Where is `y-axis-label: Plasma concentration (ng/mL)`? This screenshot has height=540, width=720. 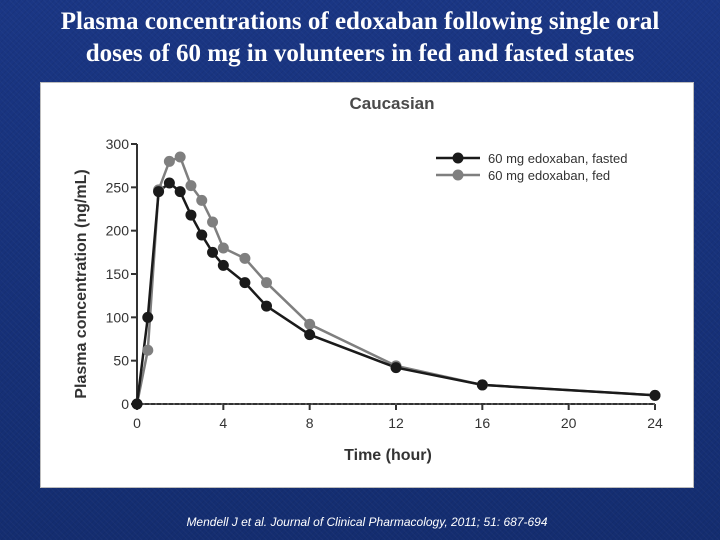
y-axis-label: Plasma concentration (ng/mL) is located at coordinates (81, 283).